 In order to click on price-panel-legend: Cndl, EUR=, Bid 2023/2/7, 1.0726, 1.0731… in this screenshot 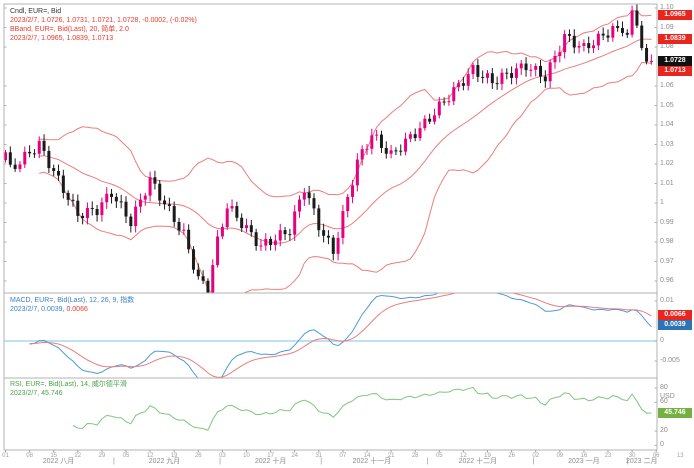, I will do `click(103, 25)`.